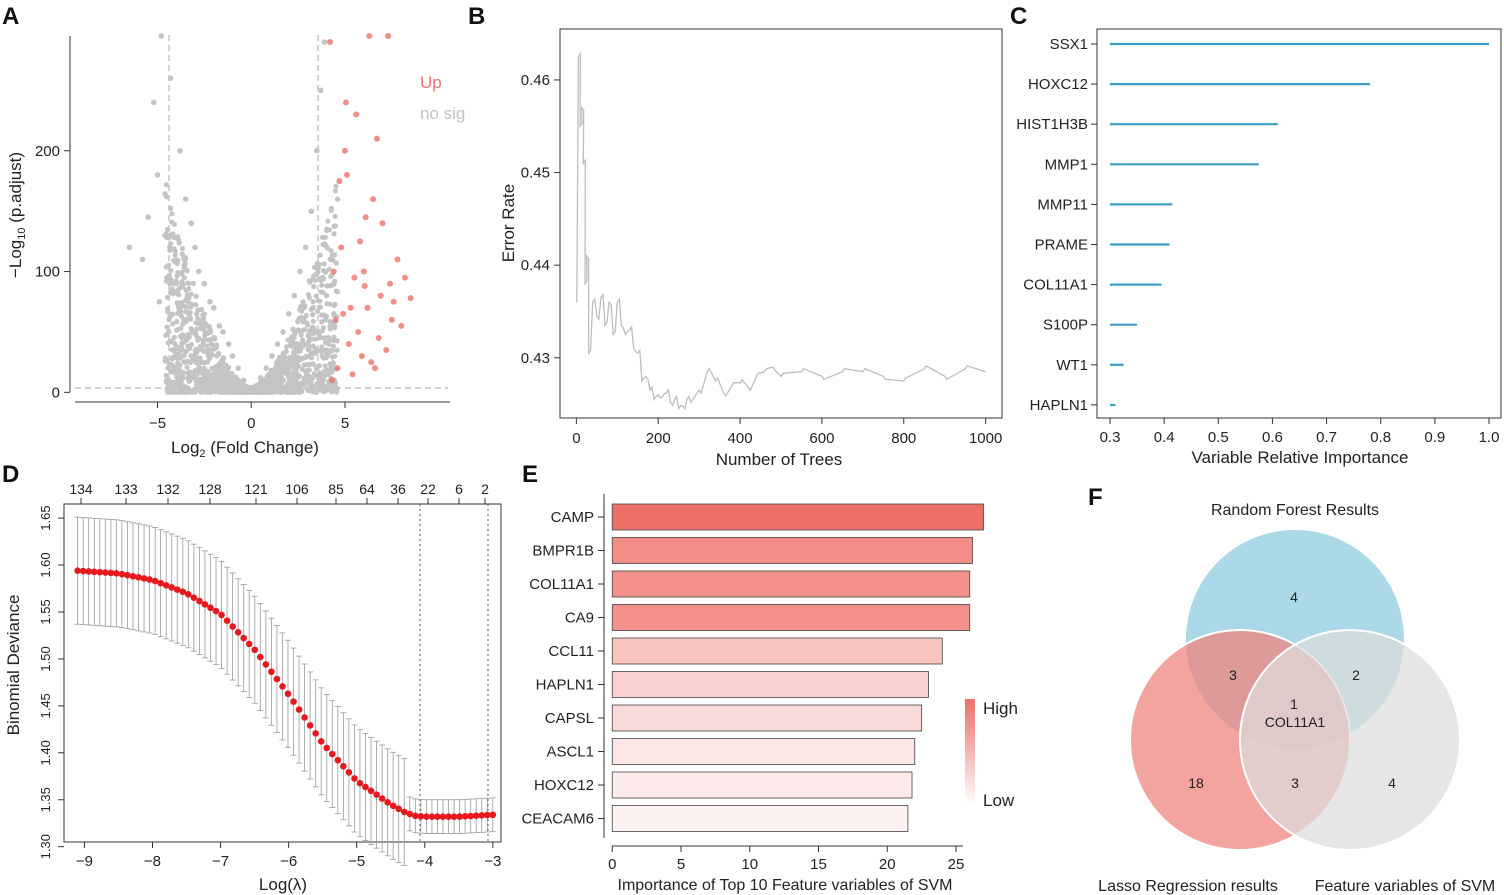  Describe the element at coordinates (45, 517) in the screenshot. I see `lasso-y-tick-label: 1.65` at that location.